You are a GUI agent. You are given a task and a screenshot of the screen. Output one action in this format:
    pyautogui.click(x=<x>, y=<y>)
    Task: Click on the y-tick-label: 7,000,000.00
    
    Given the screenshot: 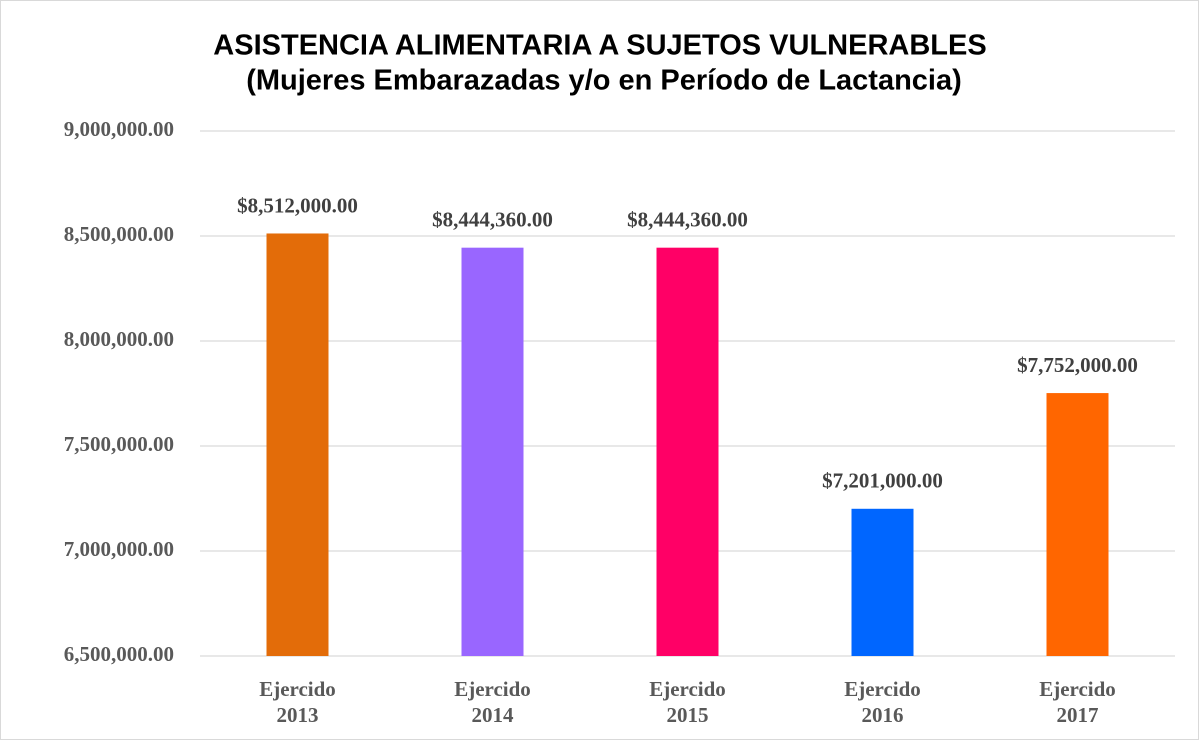 What is the action you would take?
    pyautogui.click(x=119, y=549)
    